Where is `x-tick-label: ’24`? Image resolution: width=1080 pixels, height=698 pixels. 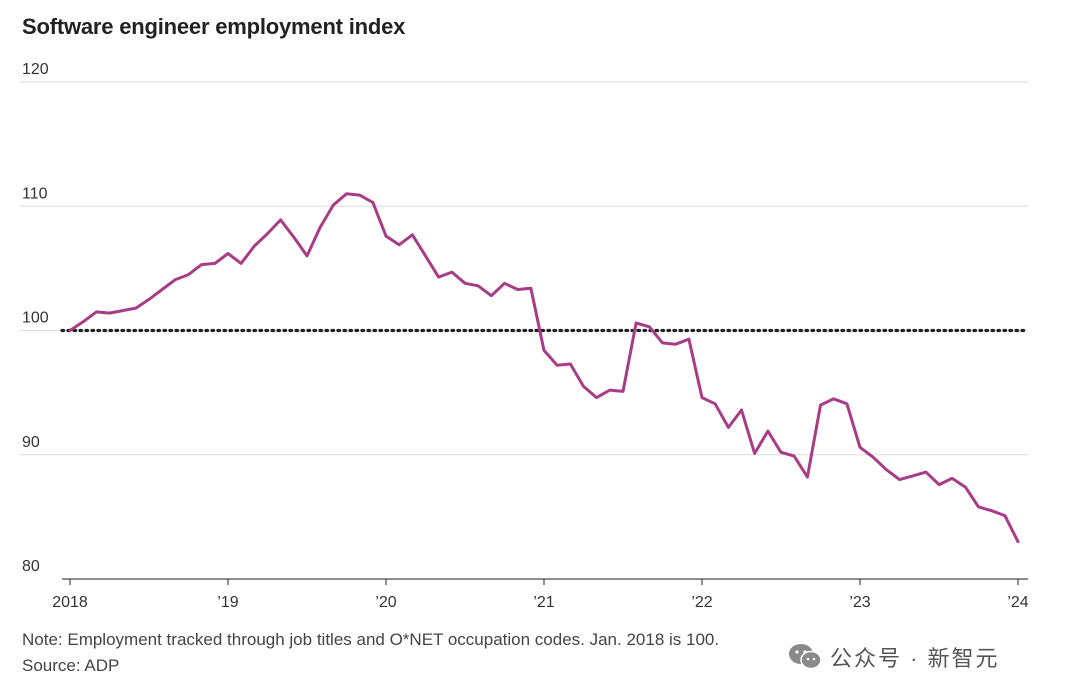
x-tick-label: ’24 is located at coordinates (1017, 602).